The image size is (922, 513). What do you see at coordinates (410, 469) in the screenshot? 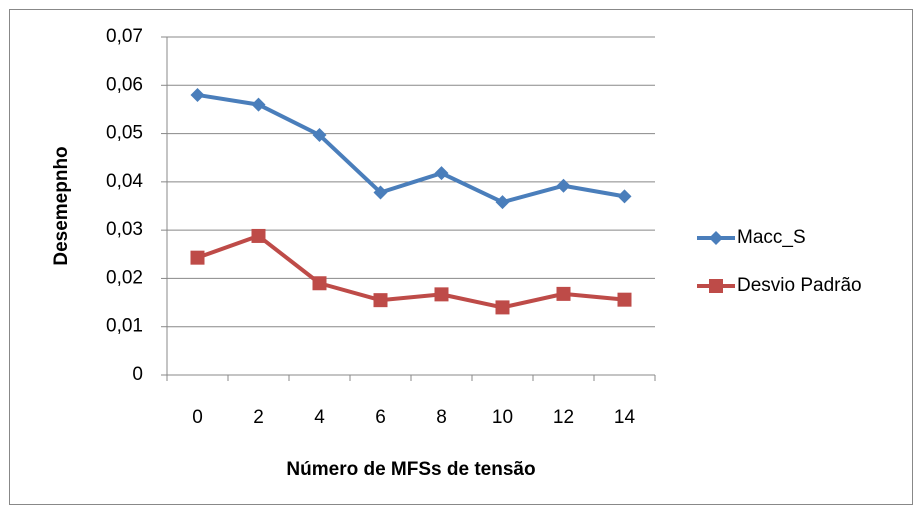
I see `x-axis-title: Número de MFSs de tensão` at bounding box center [410, 469].